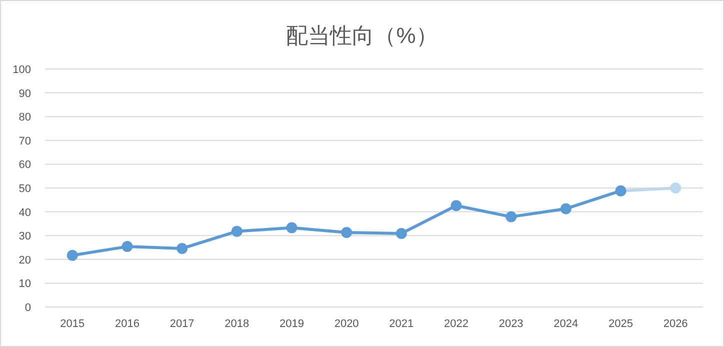 The image size is (724, 347). I want to click on x-tick-label: 2026, so click(675, 324).